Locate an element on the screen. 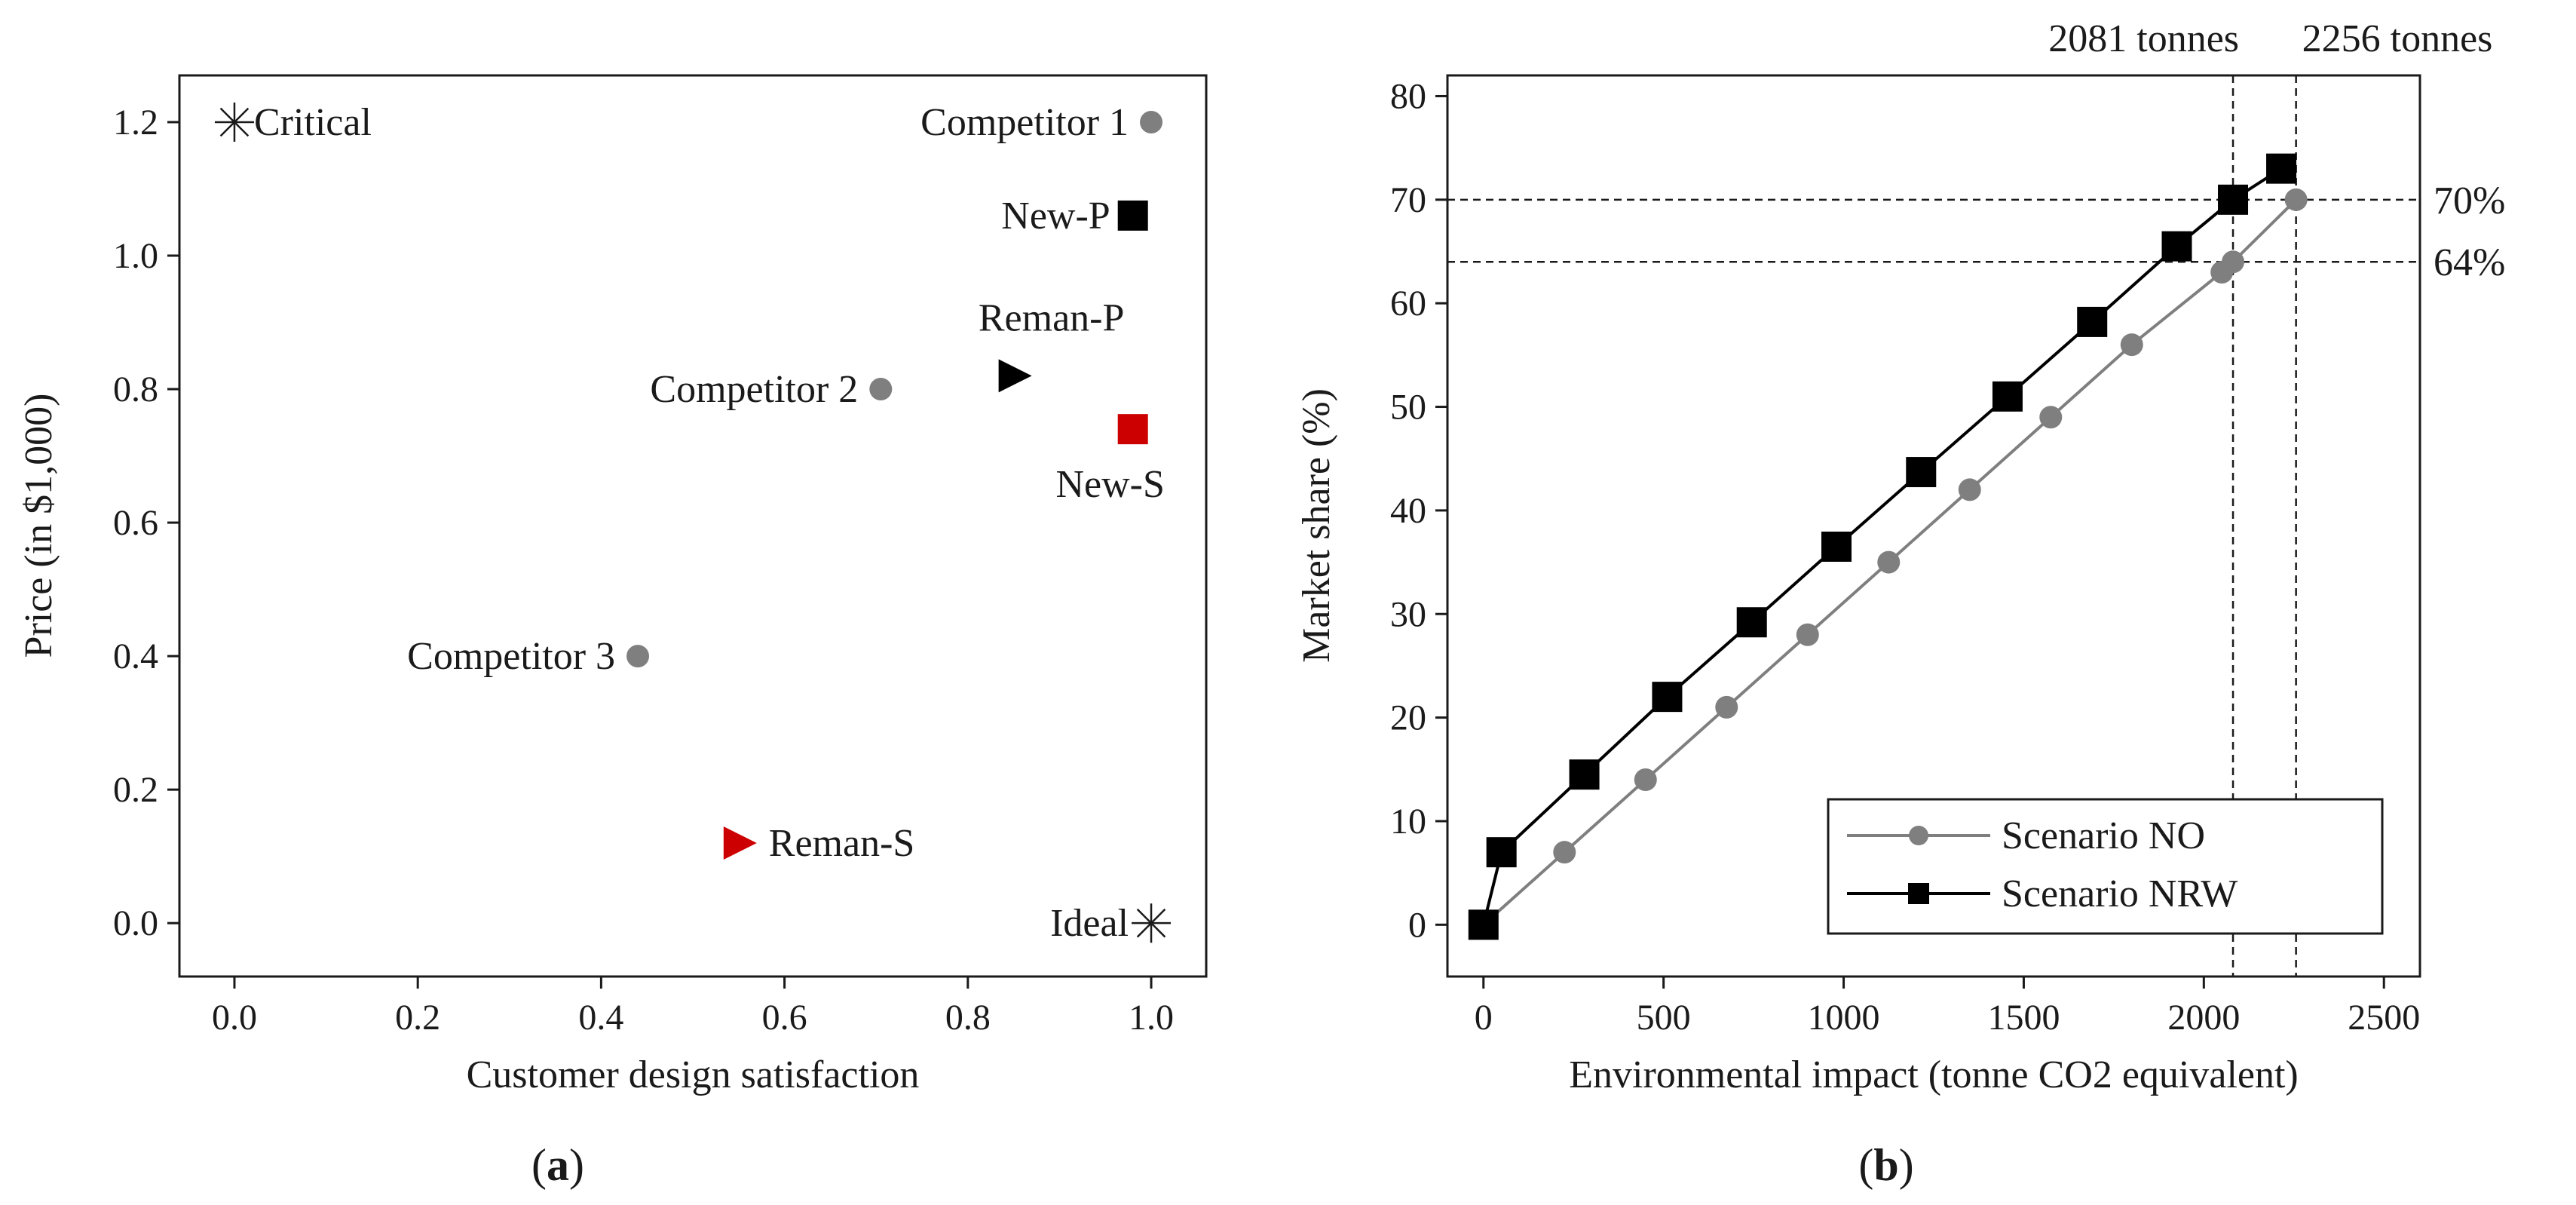 The height and width of the screenshot is (1205, 2576). point-marker-new-p is located at coordinates (1132, 215).